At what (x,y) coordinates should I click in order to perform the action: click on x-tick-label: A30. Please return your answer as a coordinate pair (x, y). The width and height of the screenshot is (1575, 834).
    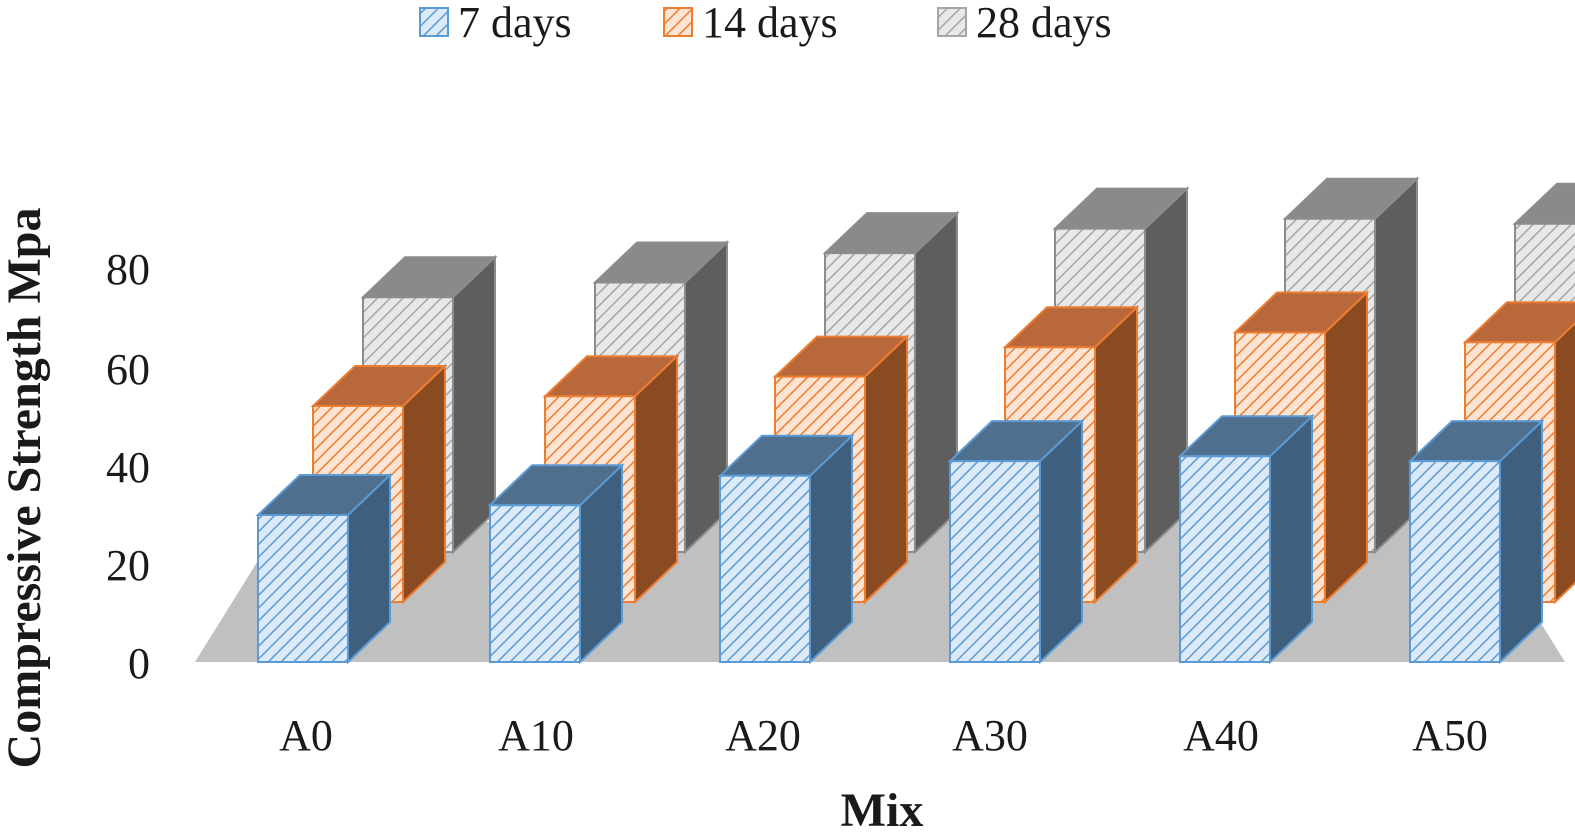
    Looking at the image, I should click on (990, 735).